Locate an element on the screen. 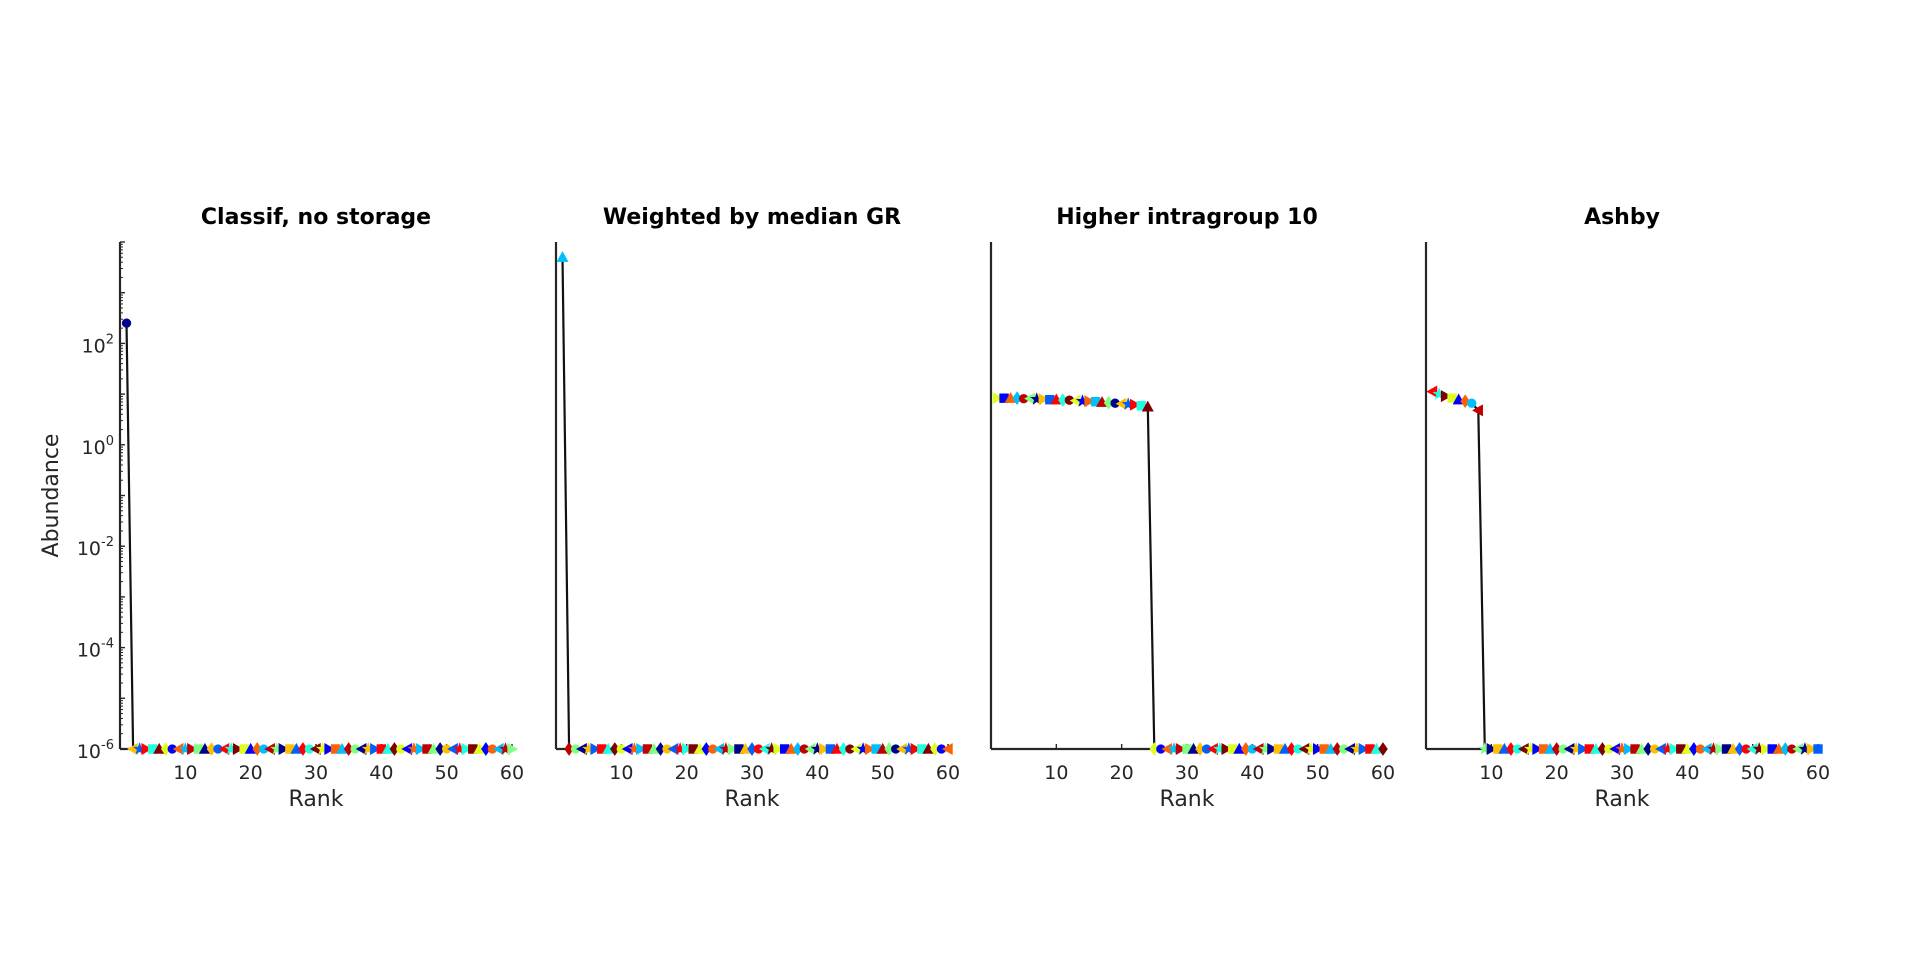 The height and width of the screenshot is (961, 1920). y-tick-label: 10² is located at coordinates (98, 344).